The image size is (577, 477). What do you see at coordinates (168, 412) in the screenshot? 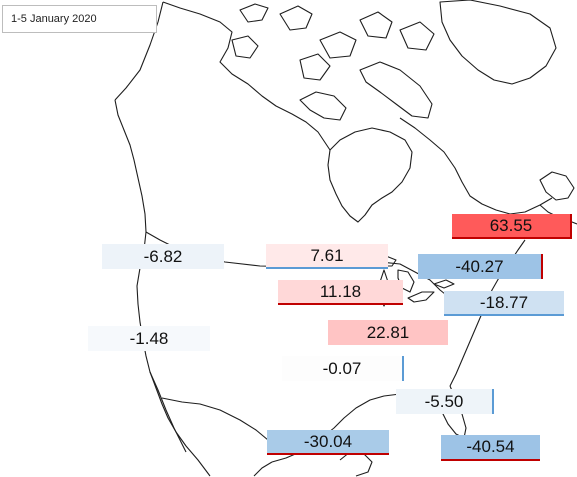
I see `baja-coast` at bounding box center [168, 412].